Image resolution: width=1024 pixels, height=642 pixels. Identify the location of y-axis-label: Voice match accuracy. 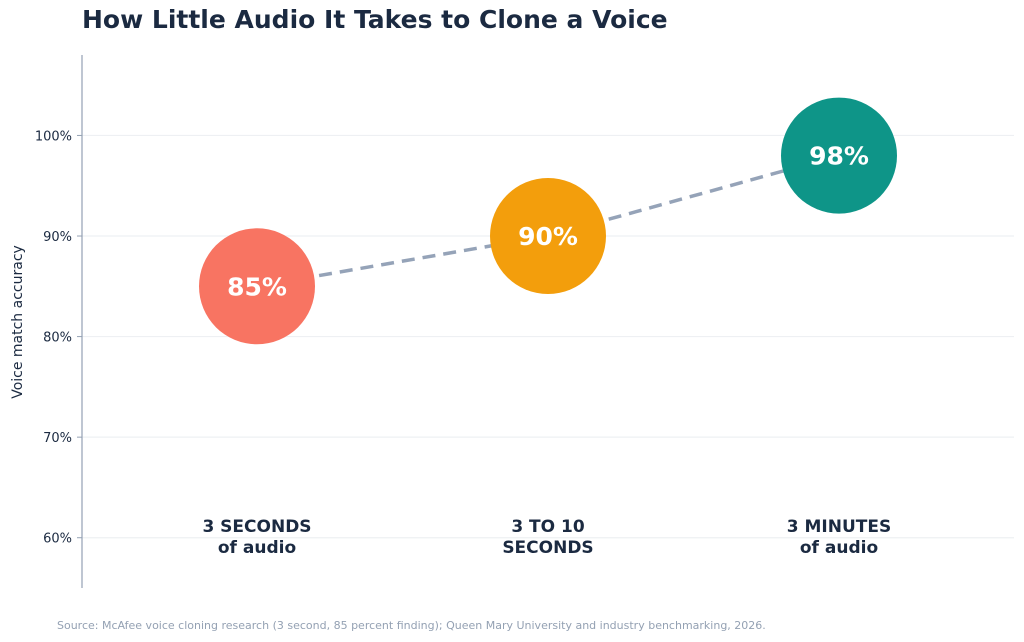
(18, 322).